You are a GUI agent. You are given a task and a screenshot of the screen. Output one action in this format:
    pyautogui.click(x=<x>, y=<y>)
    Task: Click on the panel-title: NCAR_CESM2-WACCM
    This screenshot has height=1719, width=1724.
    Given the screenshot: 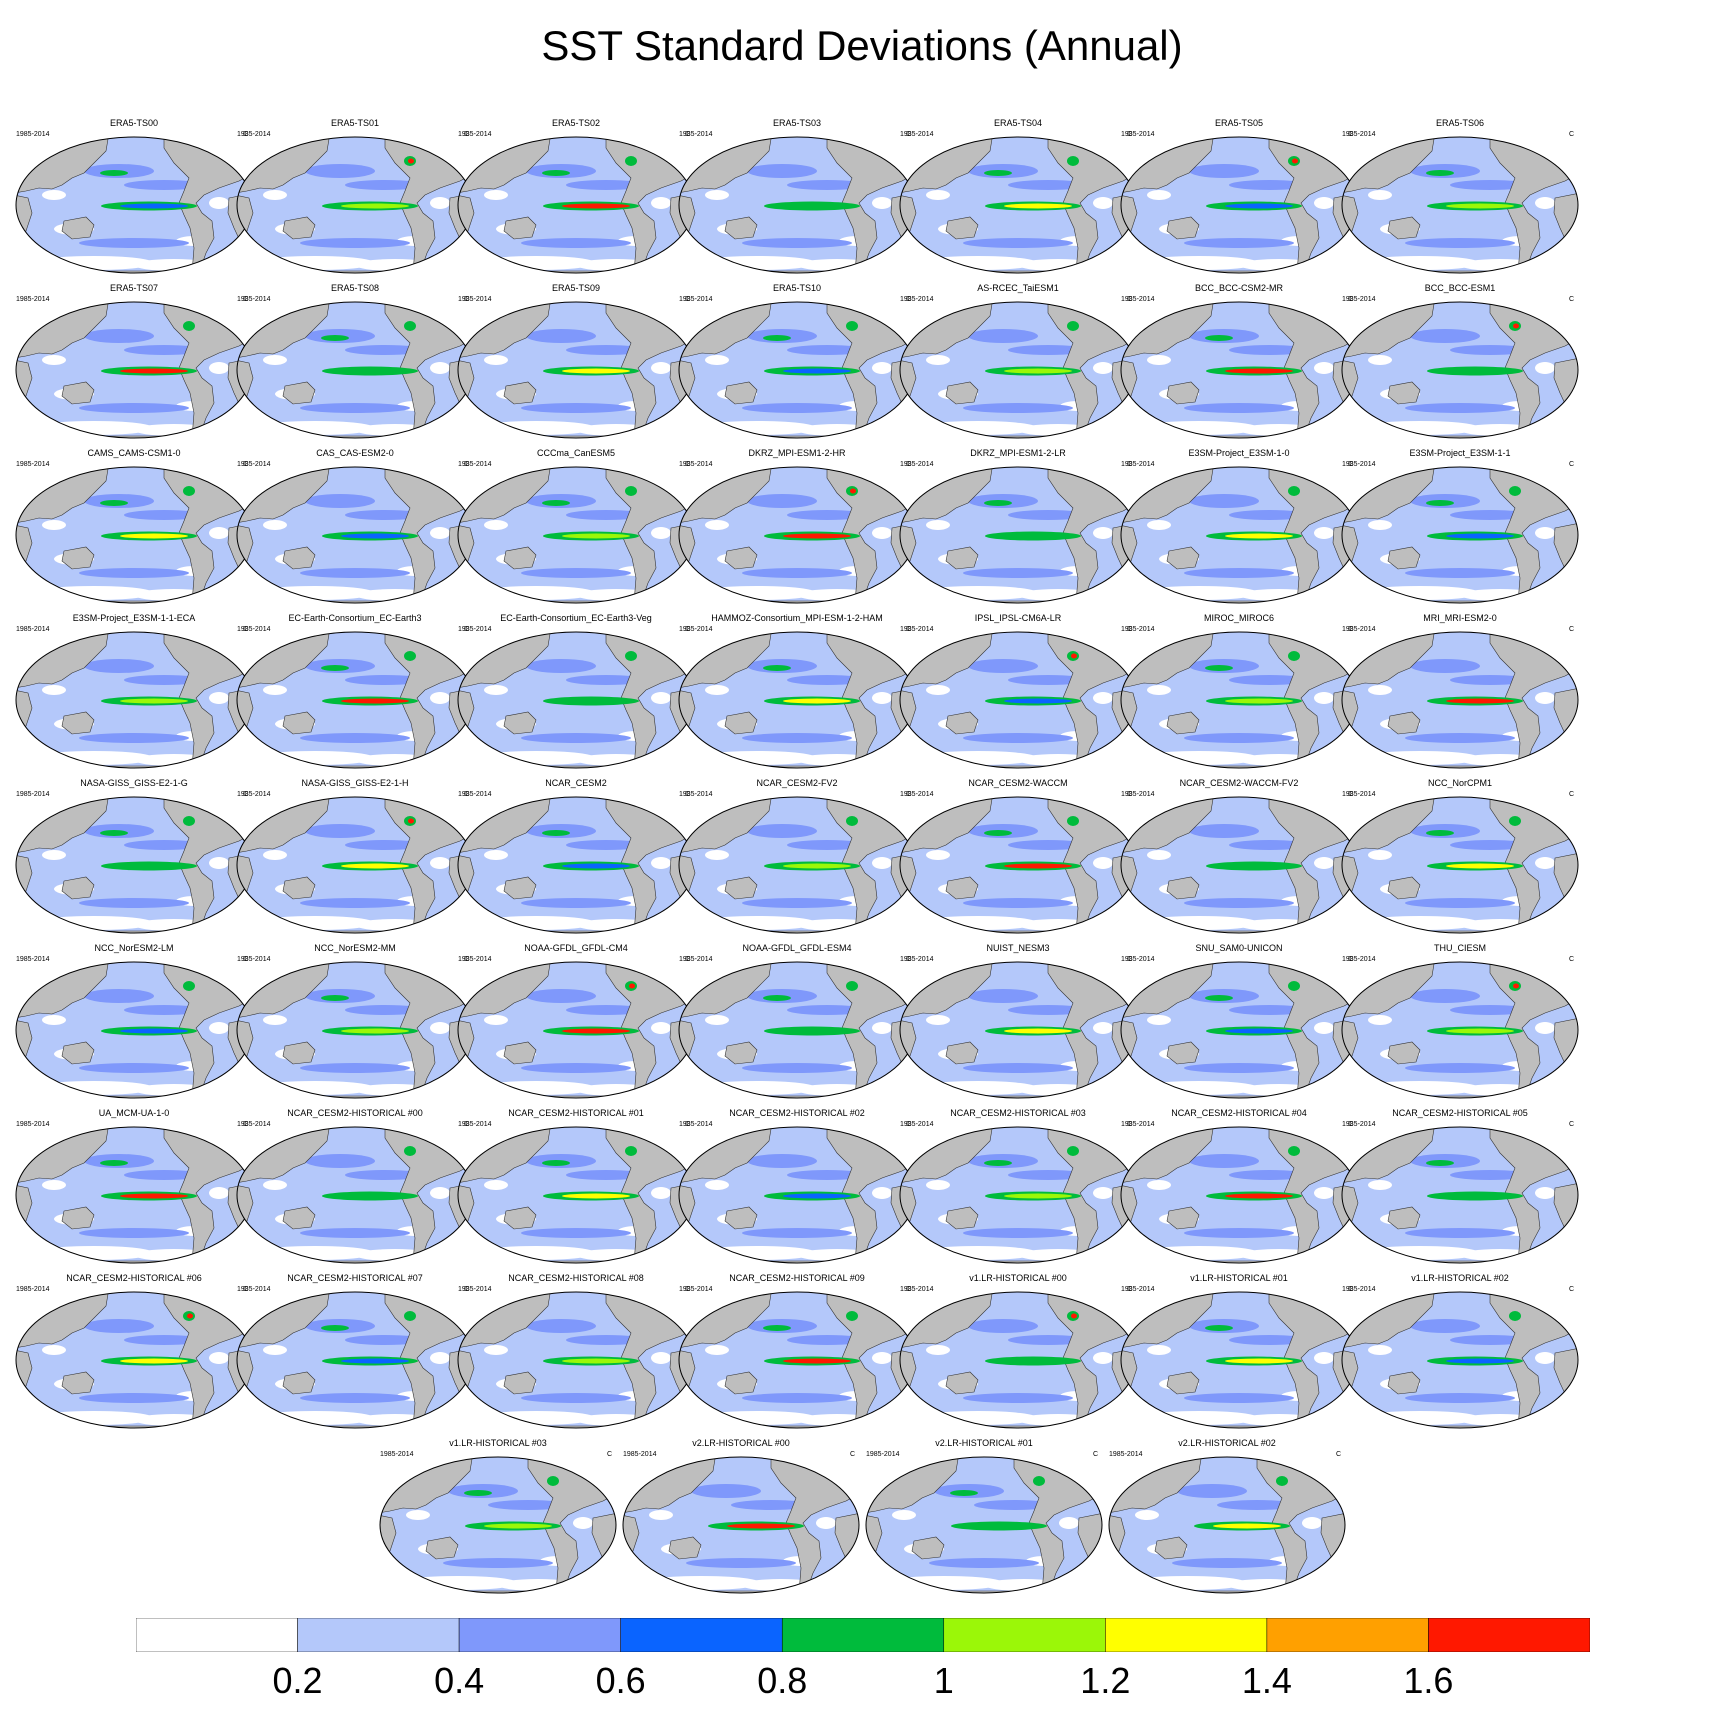 What is the action you would take?
    pyautogui.click(x=1018, y=783)
    